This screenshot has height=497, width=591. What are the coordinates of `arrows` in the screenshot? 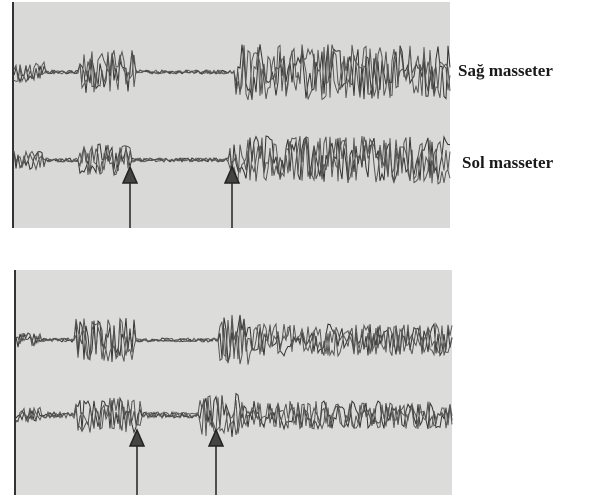 It's located at (181, 330).